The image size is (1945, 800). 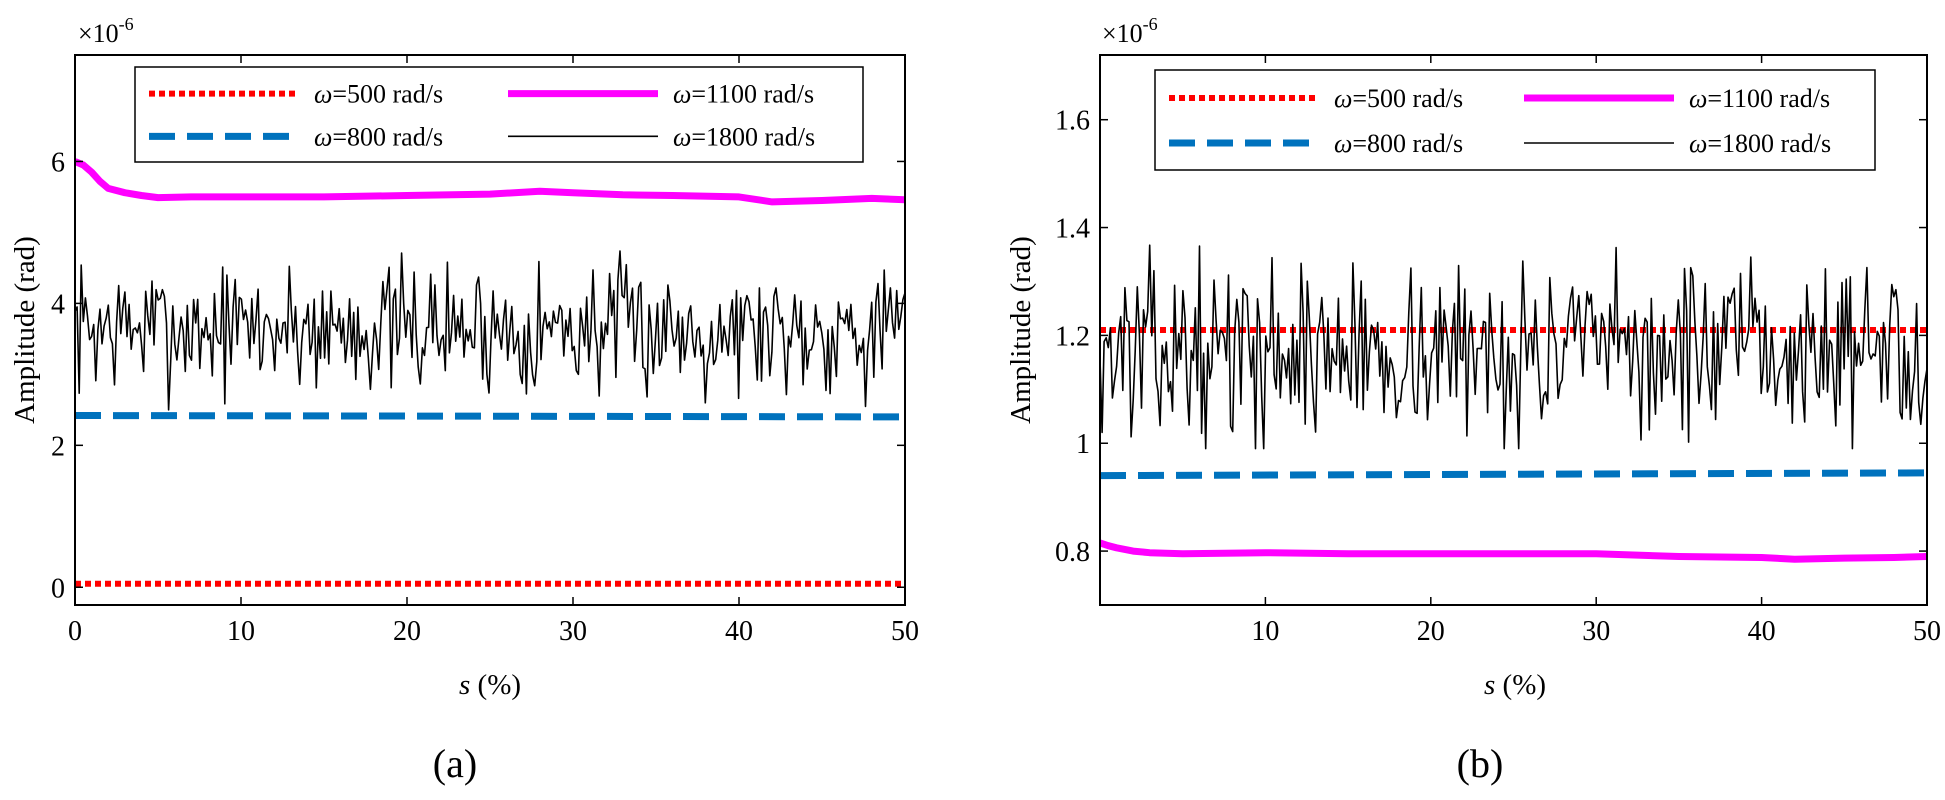 What do you see at coordinates (743, 94) in the screenshot?
I see `panel-a-legend-label: ω=1100 rad/s` at bounding box center [743, 94].